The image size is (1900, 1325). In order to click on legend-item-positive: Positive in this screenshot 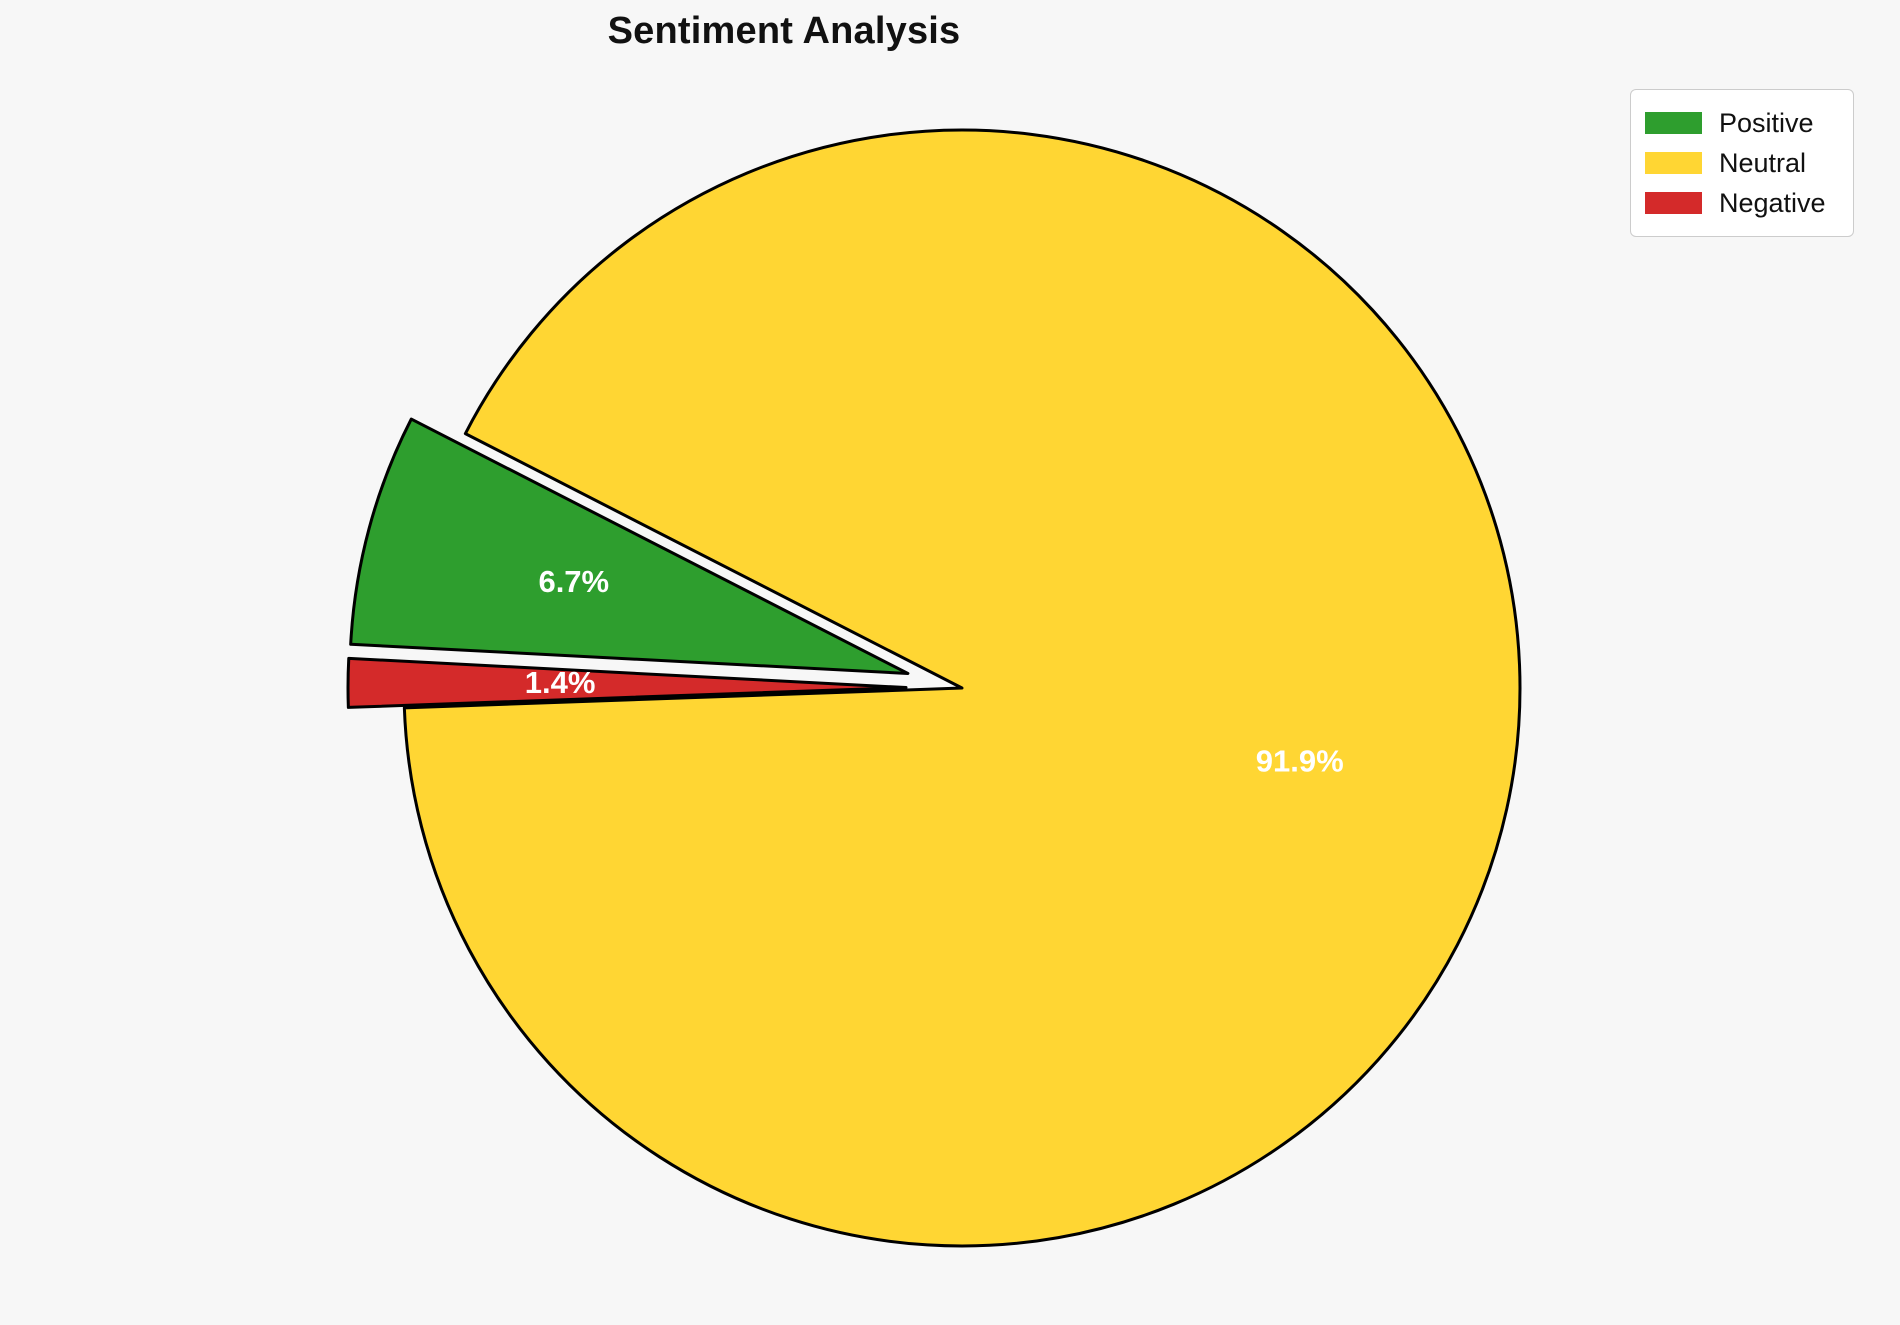, I will do `click(1741, 123)`.